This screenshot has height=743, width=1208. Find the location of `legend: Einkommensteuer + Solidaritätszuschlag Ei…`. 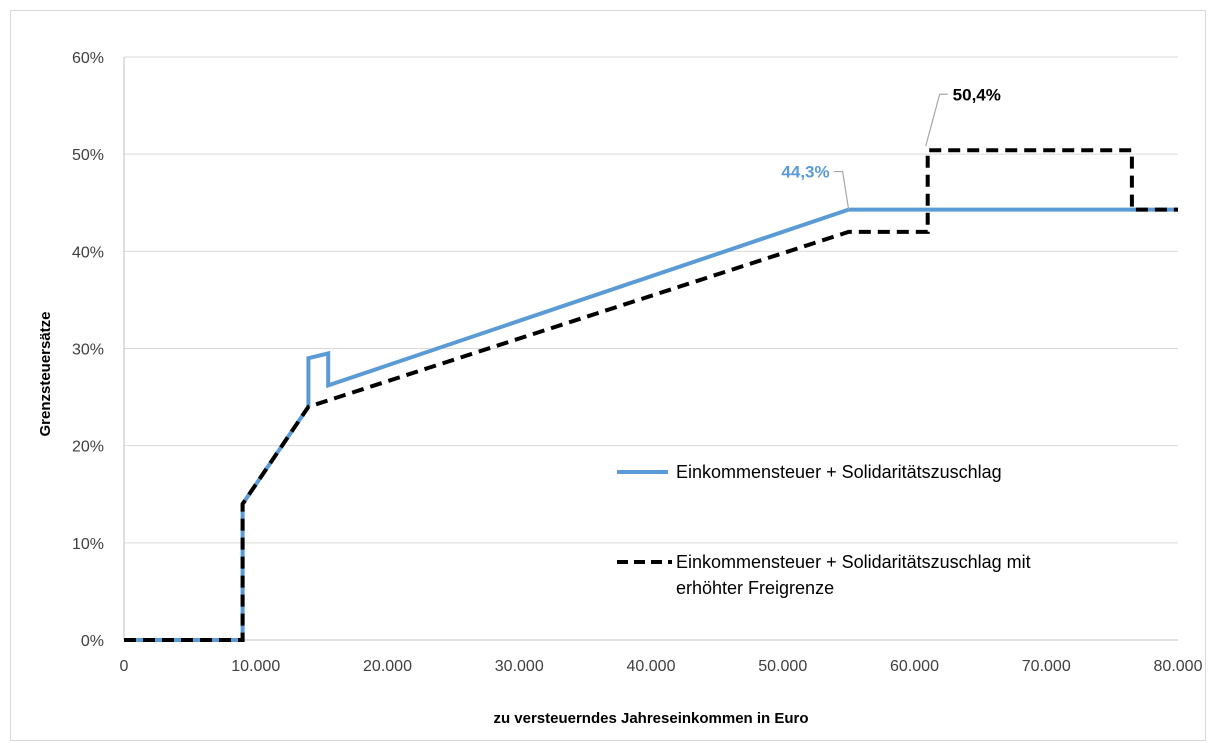

legend: Einkommensteuer + Solidaritätszuschlag Ei… is located at coordinates (824, 530).